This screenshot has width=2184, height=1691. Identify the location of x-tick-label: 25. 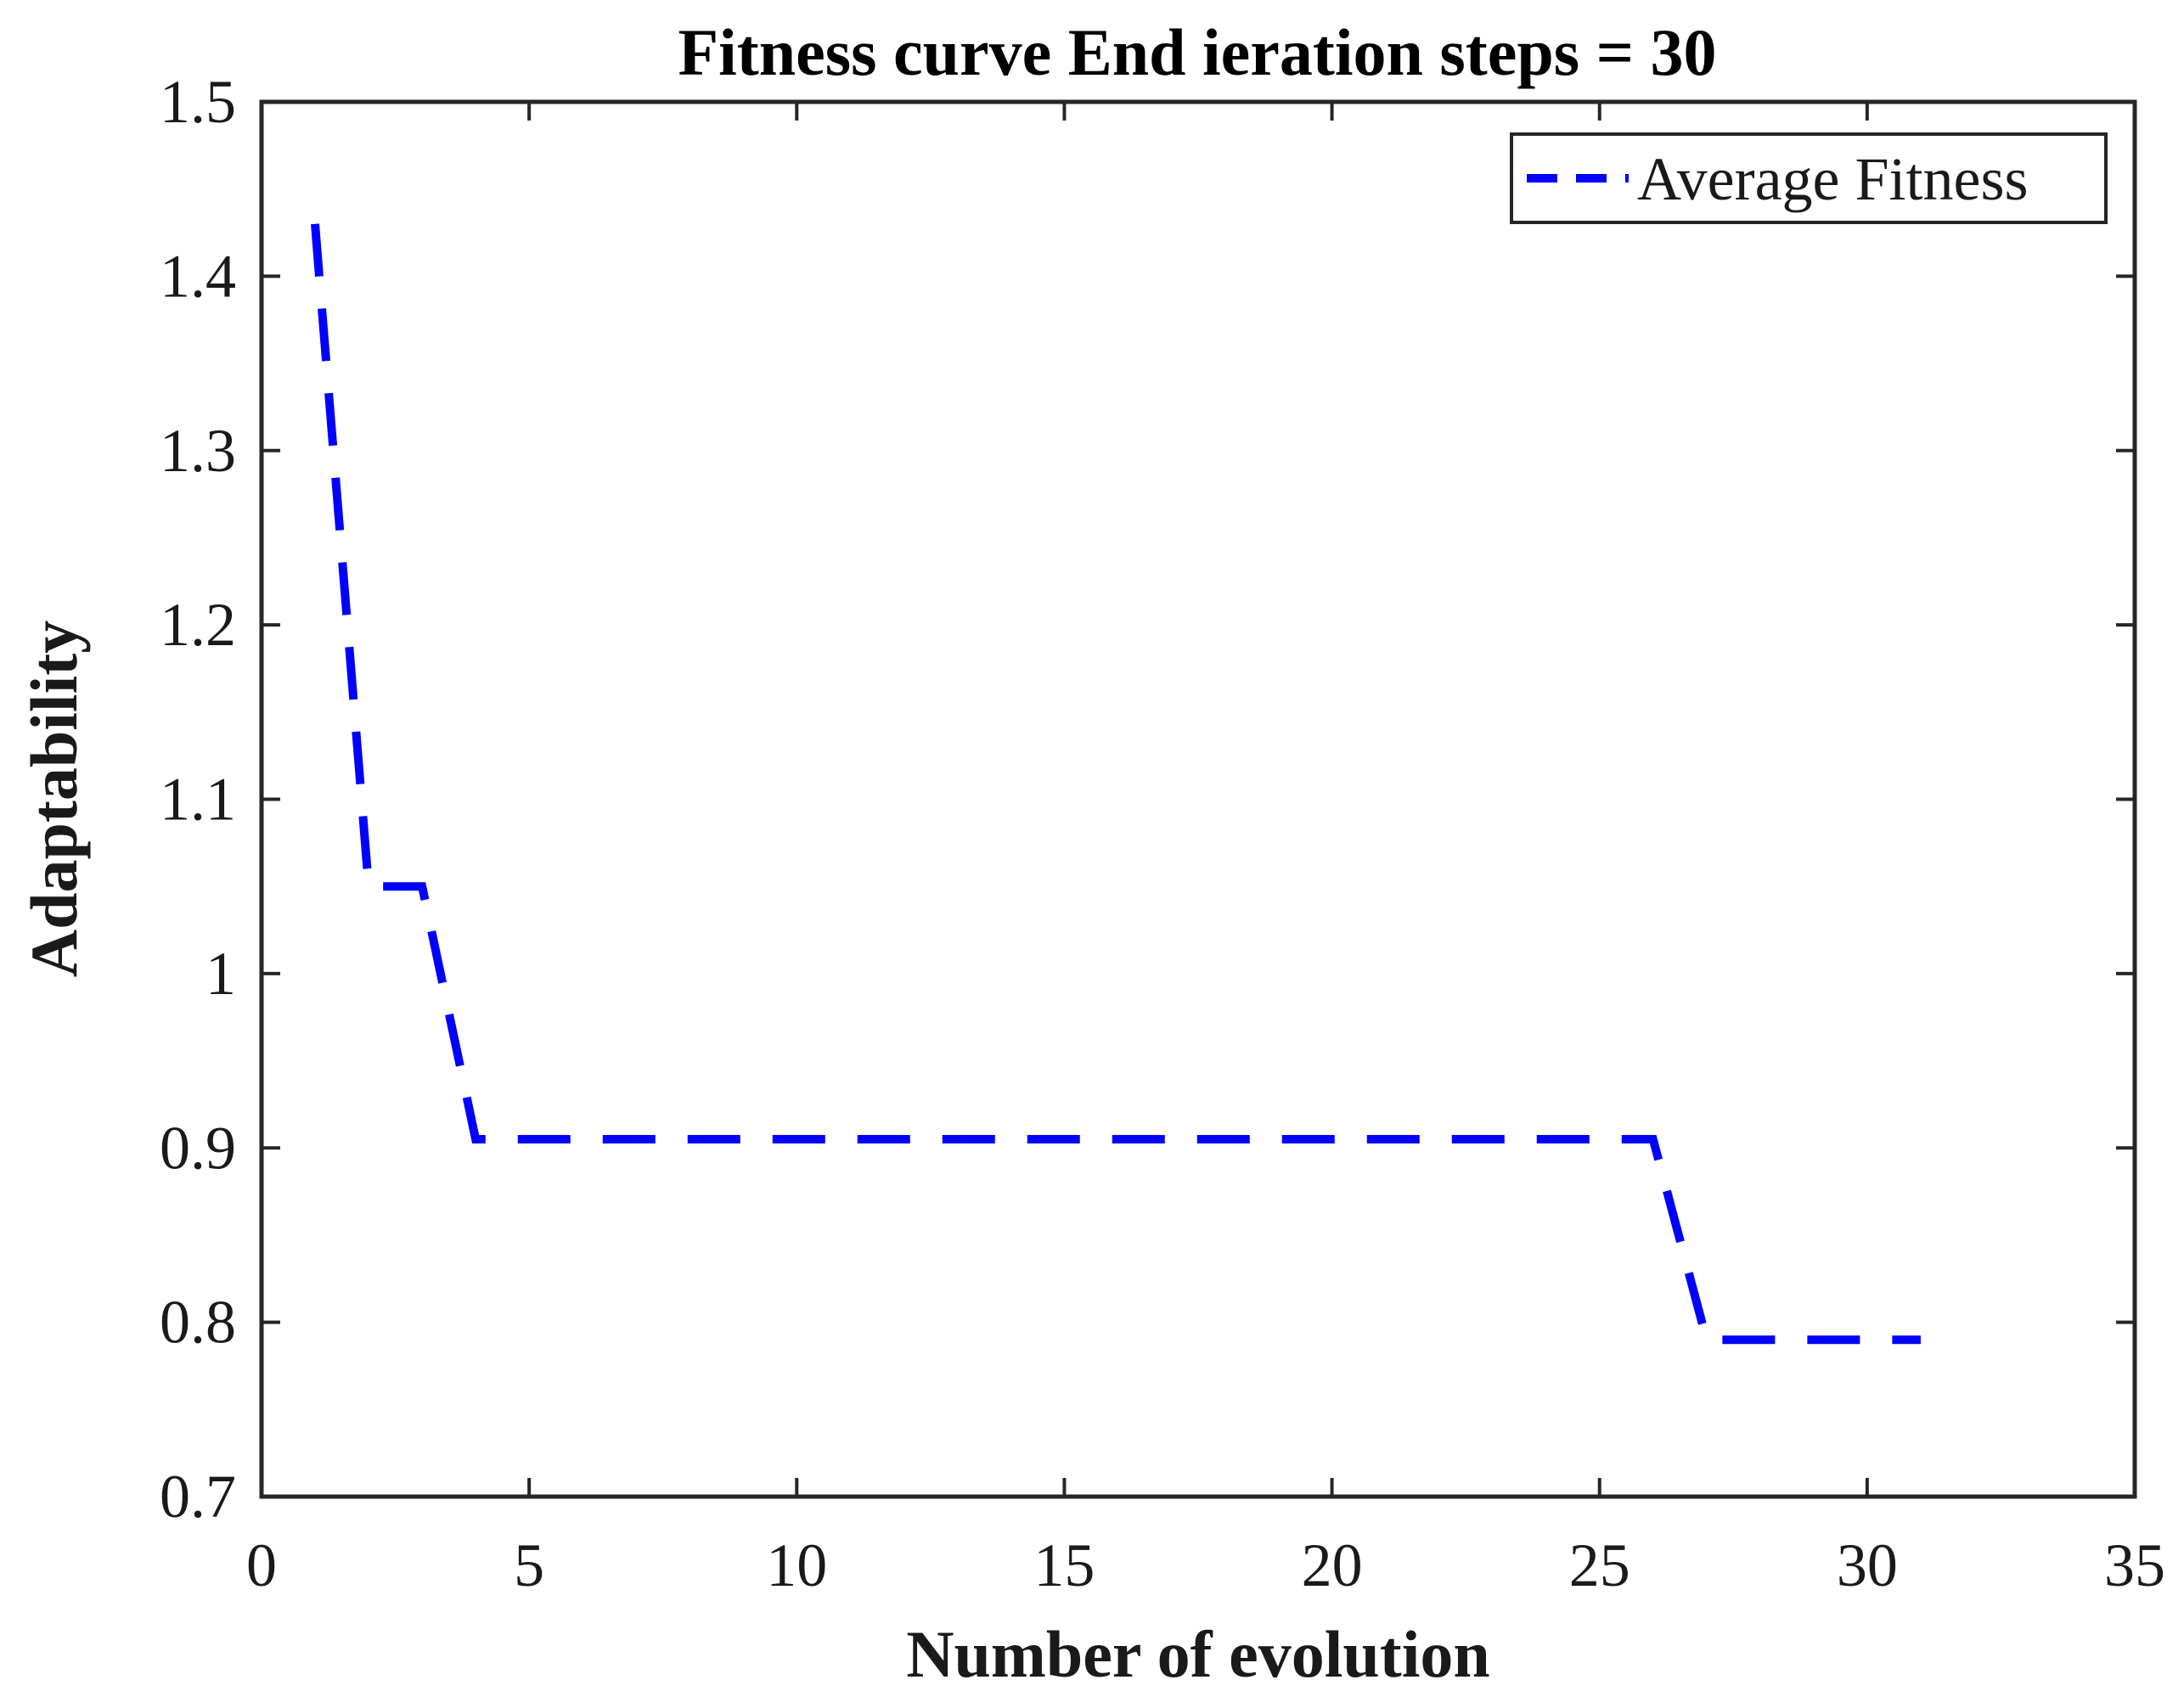
(1599, 1565).